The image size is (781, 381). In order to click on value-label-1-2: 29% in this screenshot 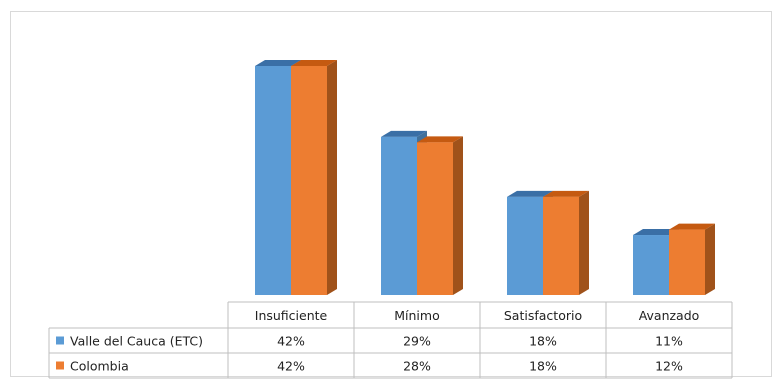, I will do `click(417, 341)`.